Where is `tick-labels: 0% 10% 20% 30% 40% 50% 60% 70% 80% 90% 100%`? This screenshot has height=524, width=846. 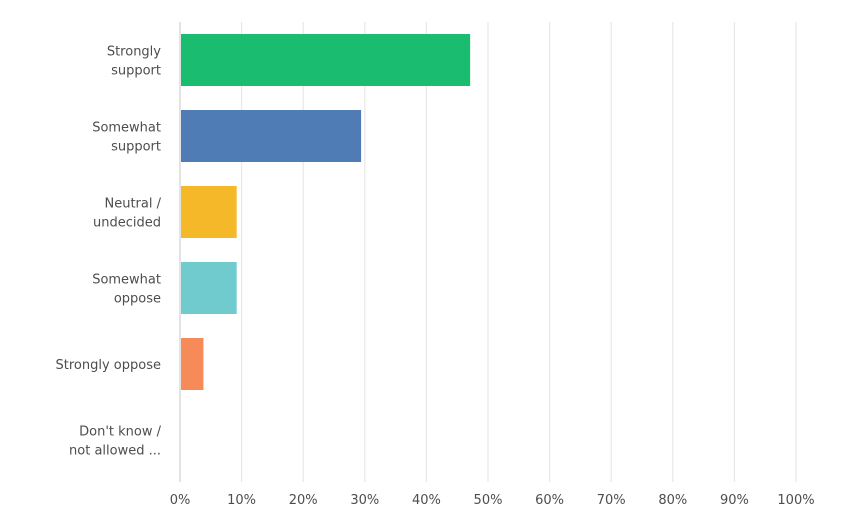
tick-labels: 0% 10% 20% 30% 40% 50% 60% 70% 80% 90% 100% is located at coordinates (492, 500).